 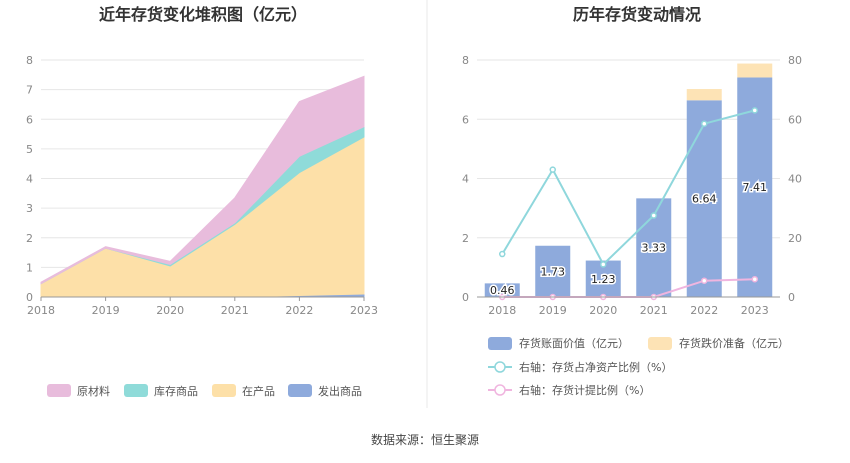 I want to click on left-ytick-label: 7, so click(x=29, y=90).